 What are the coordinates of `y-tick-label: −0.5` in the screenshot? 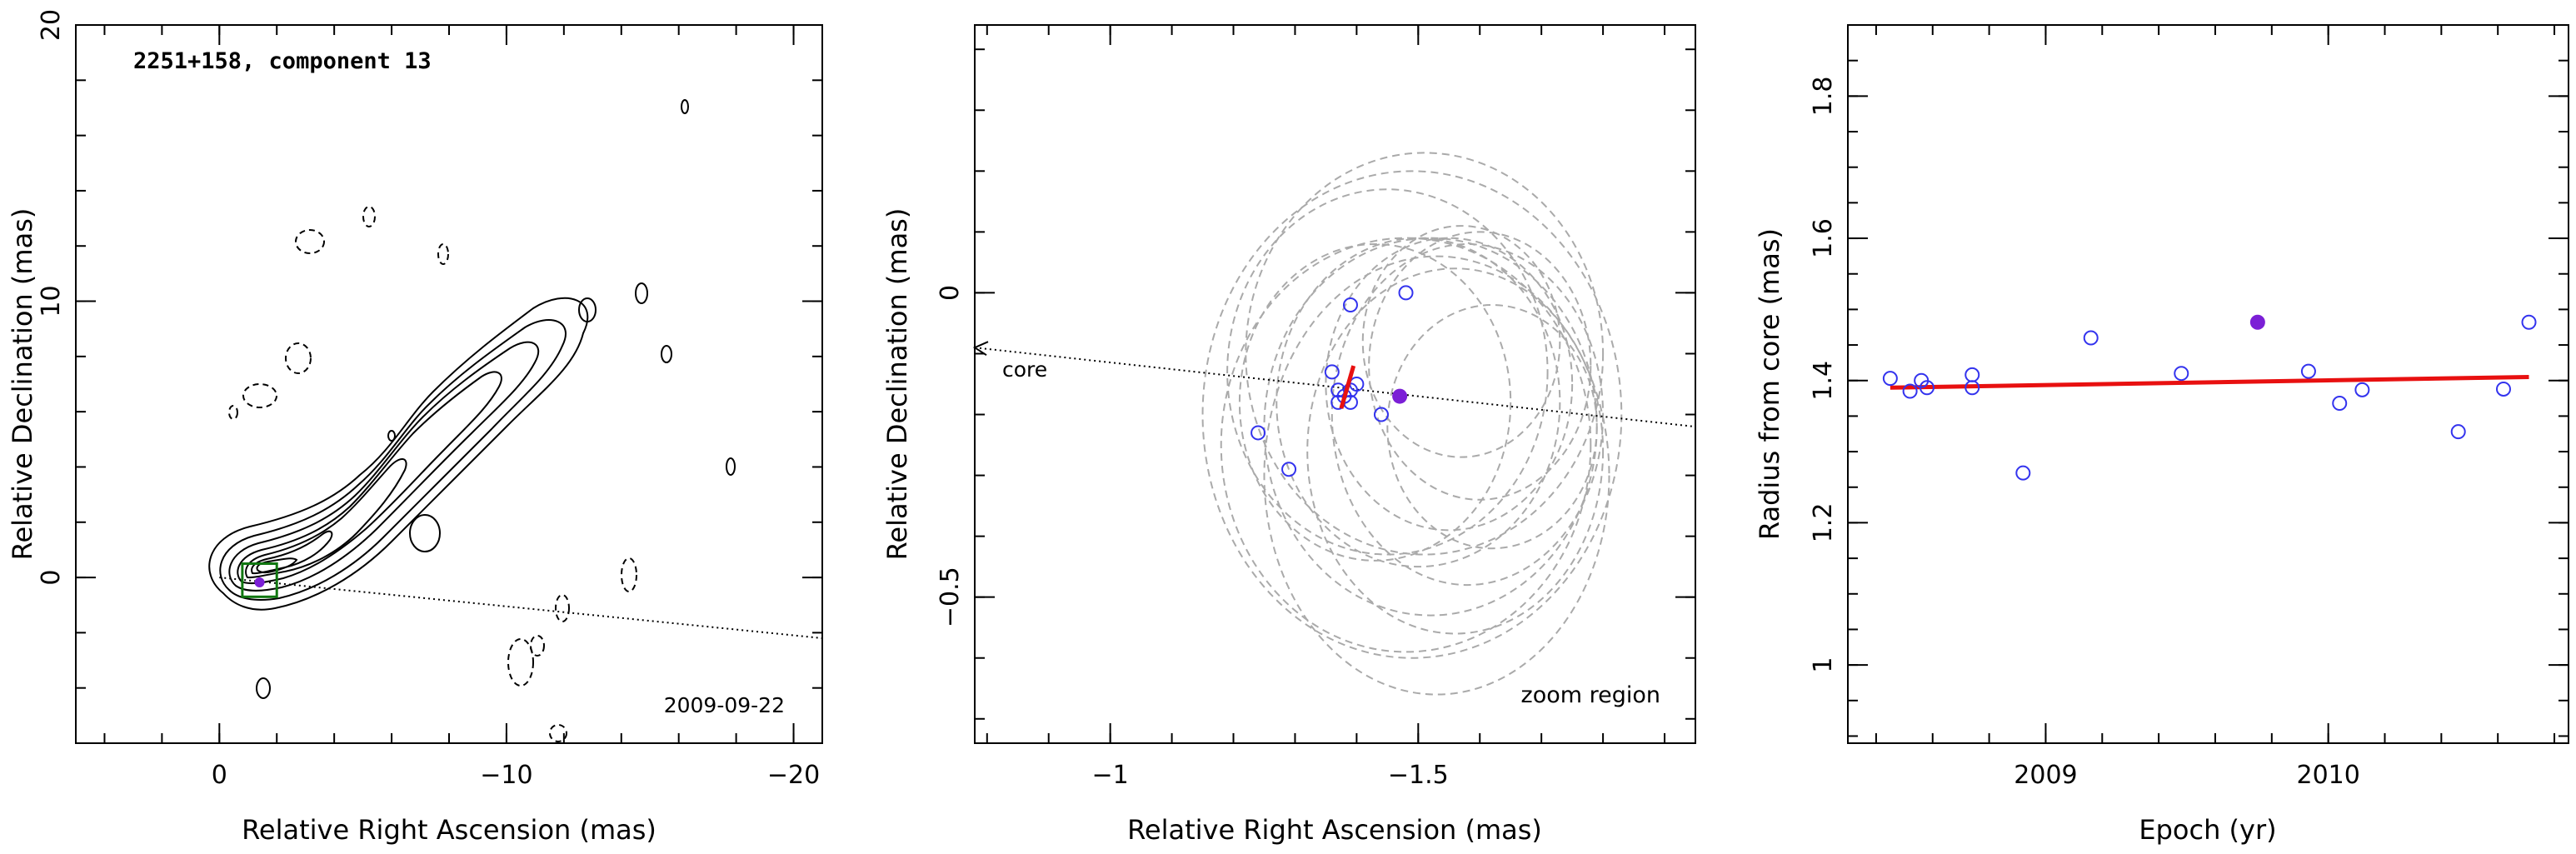 It's located at (950, 597).